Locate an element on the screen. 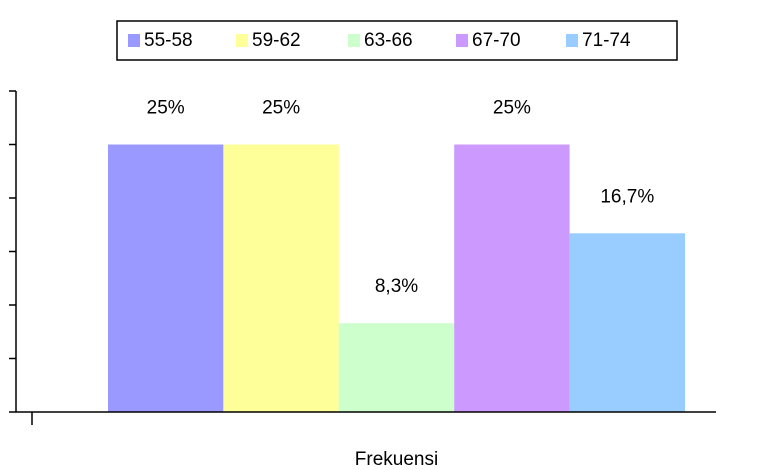 The width and height of the screenshot is (762, 470). legend-label: 59-62 is located at coordinates (276, 40).